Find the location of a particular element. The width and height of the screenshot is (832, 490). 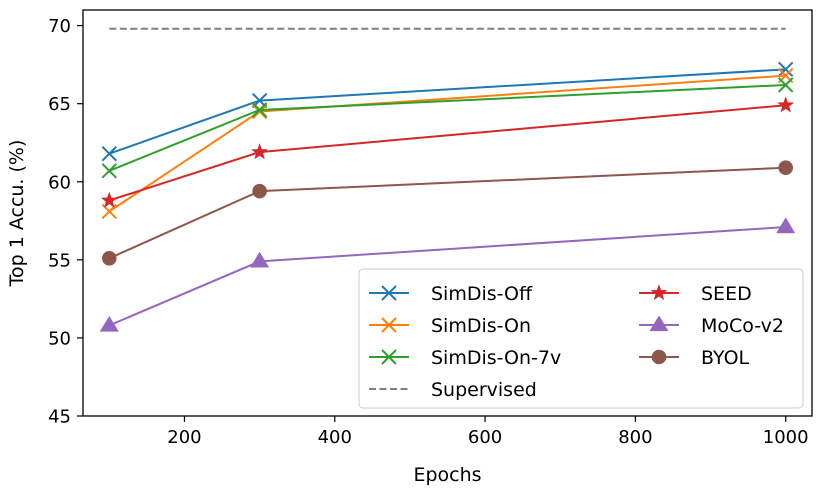

legend-item-simdis-off: SimDis-Off is located at coordinates (451, 294).